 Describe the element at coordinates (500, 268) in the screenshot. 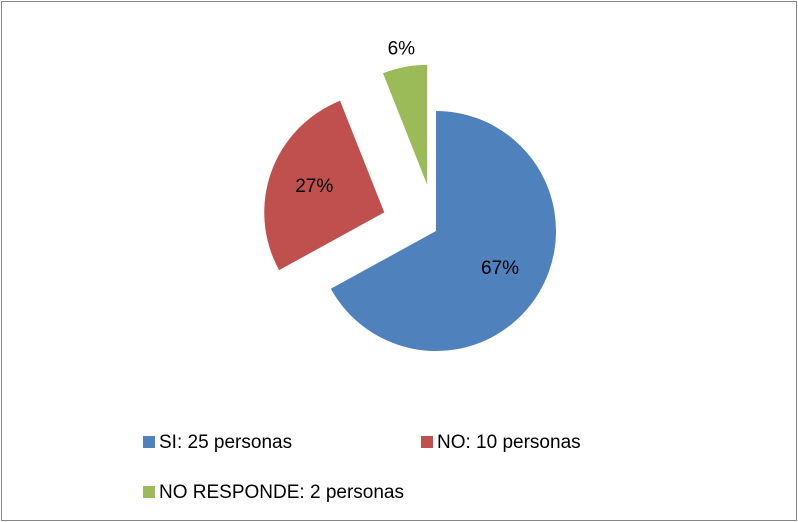

I see `data-label: 67%` at that location.